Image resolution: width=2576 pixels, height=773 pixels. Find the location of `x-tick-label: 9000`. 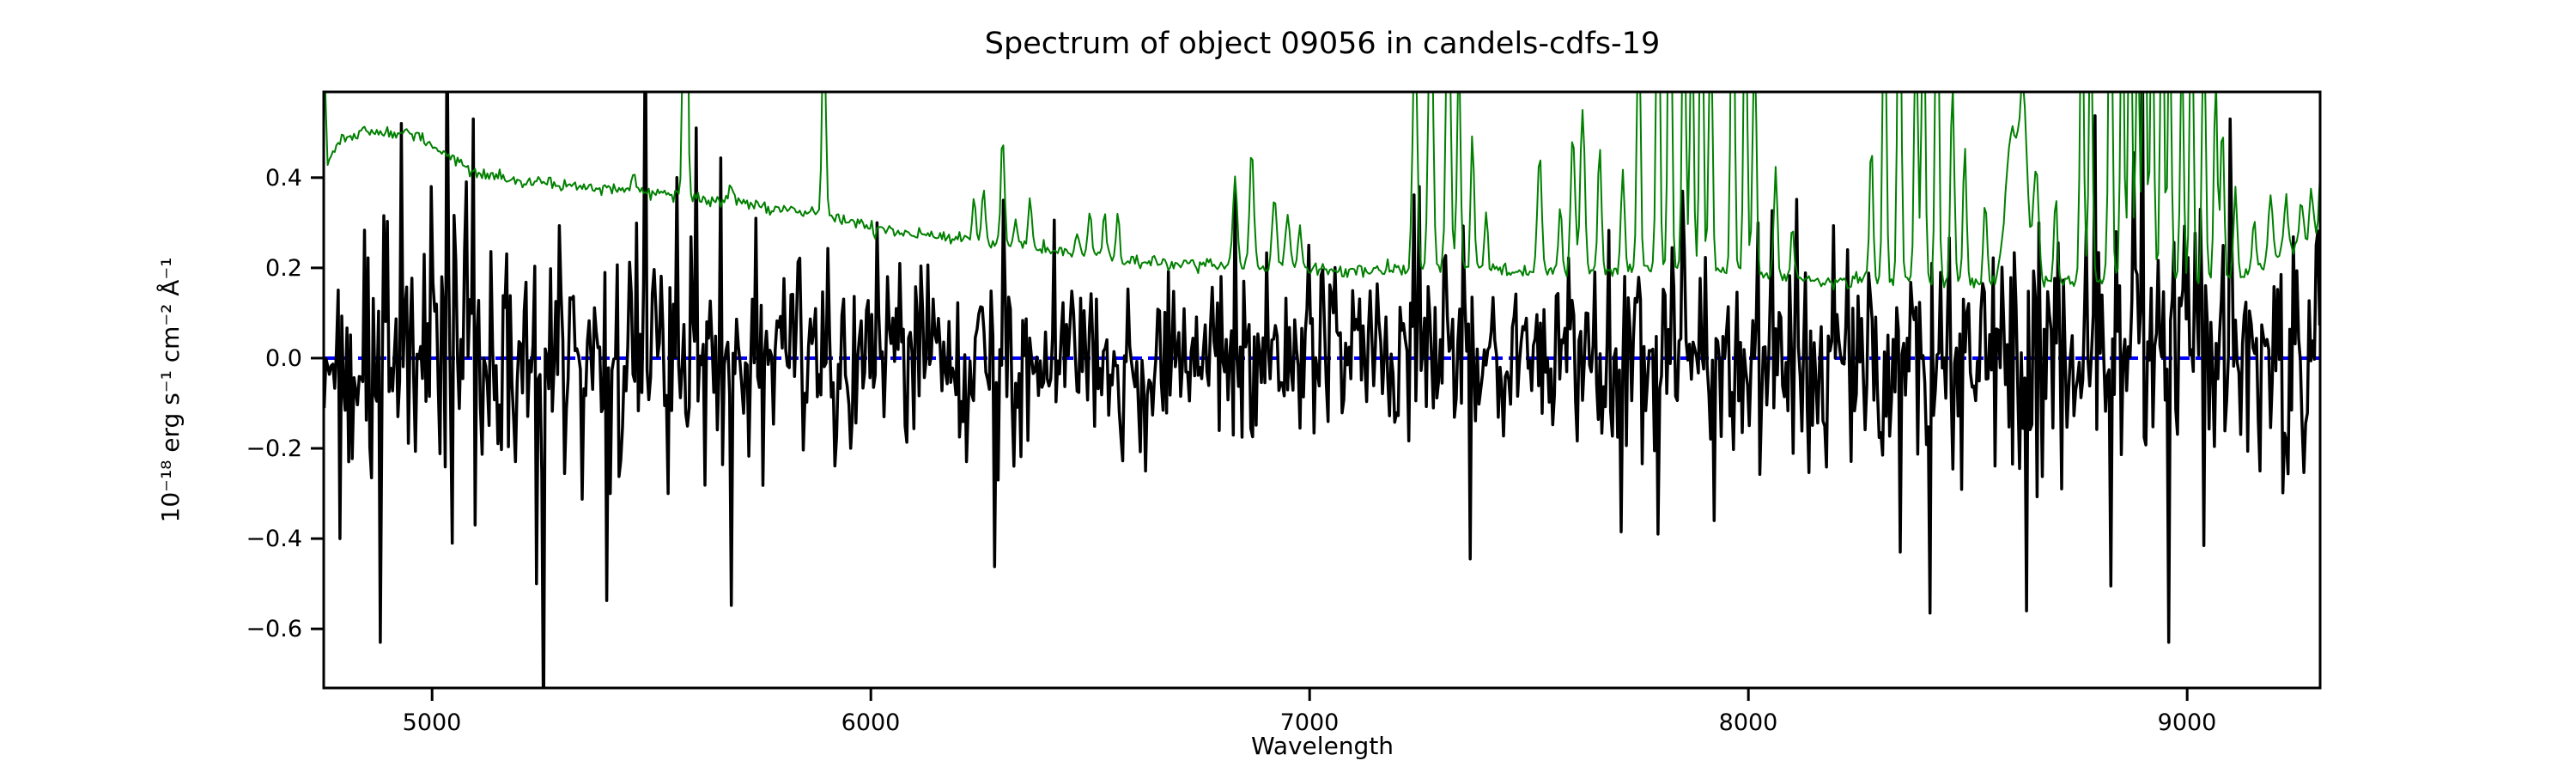

x-tick-label: 9000 is located at coordinates (2187, 722).